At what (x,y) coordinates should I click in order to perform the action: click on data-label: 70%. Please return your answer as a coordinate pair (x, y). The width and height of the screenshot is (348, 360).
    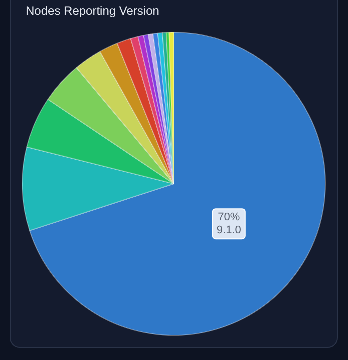
    Looking at the image, I should click on (229, 218).